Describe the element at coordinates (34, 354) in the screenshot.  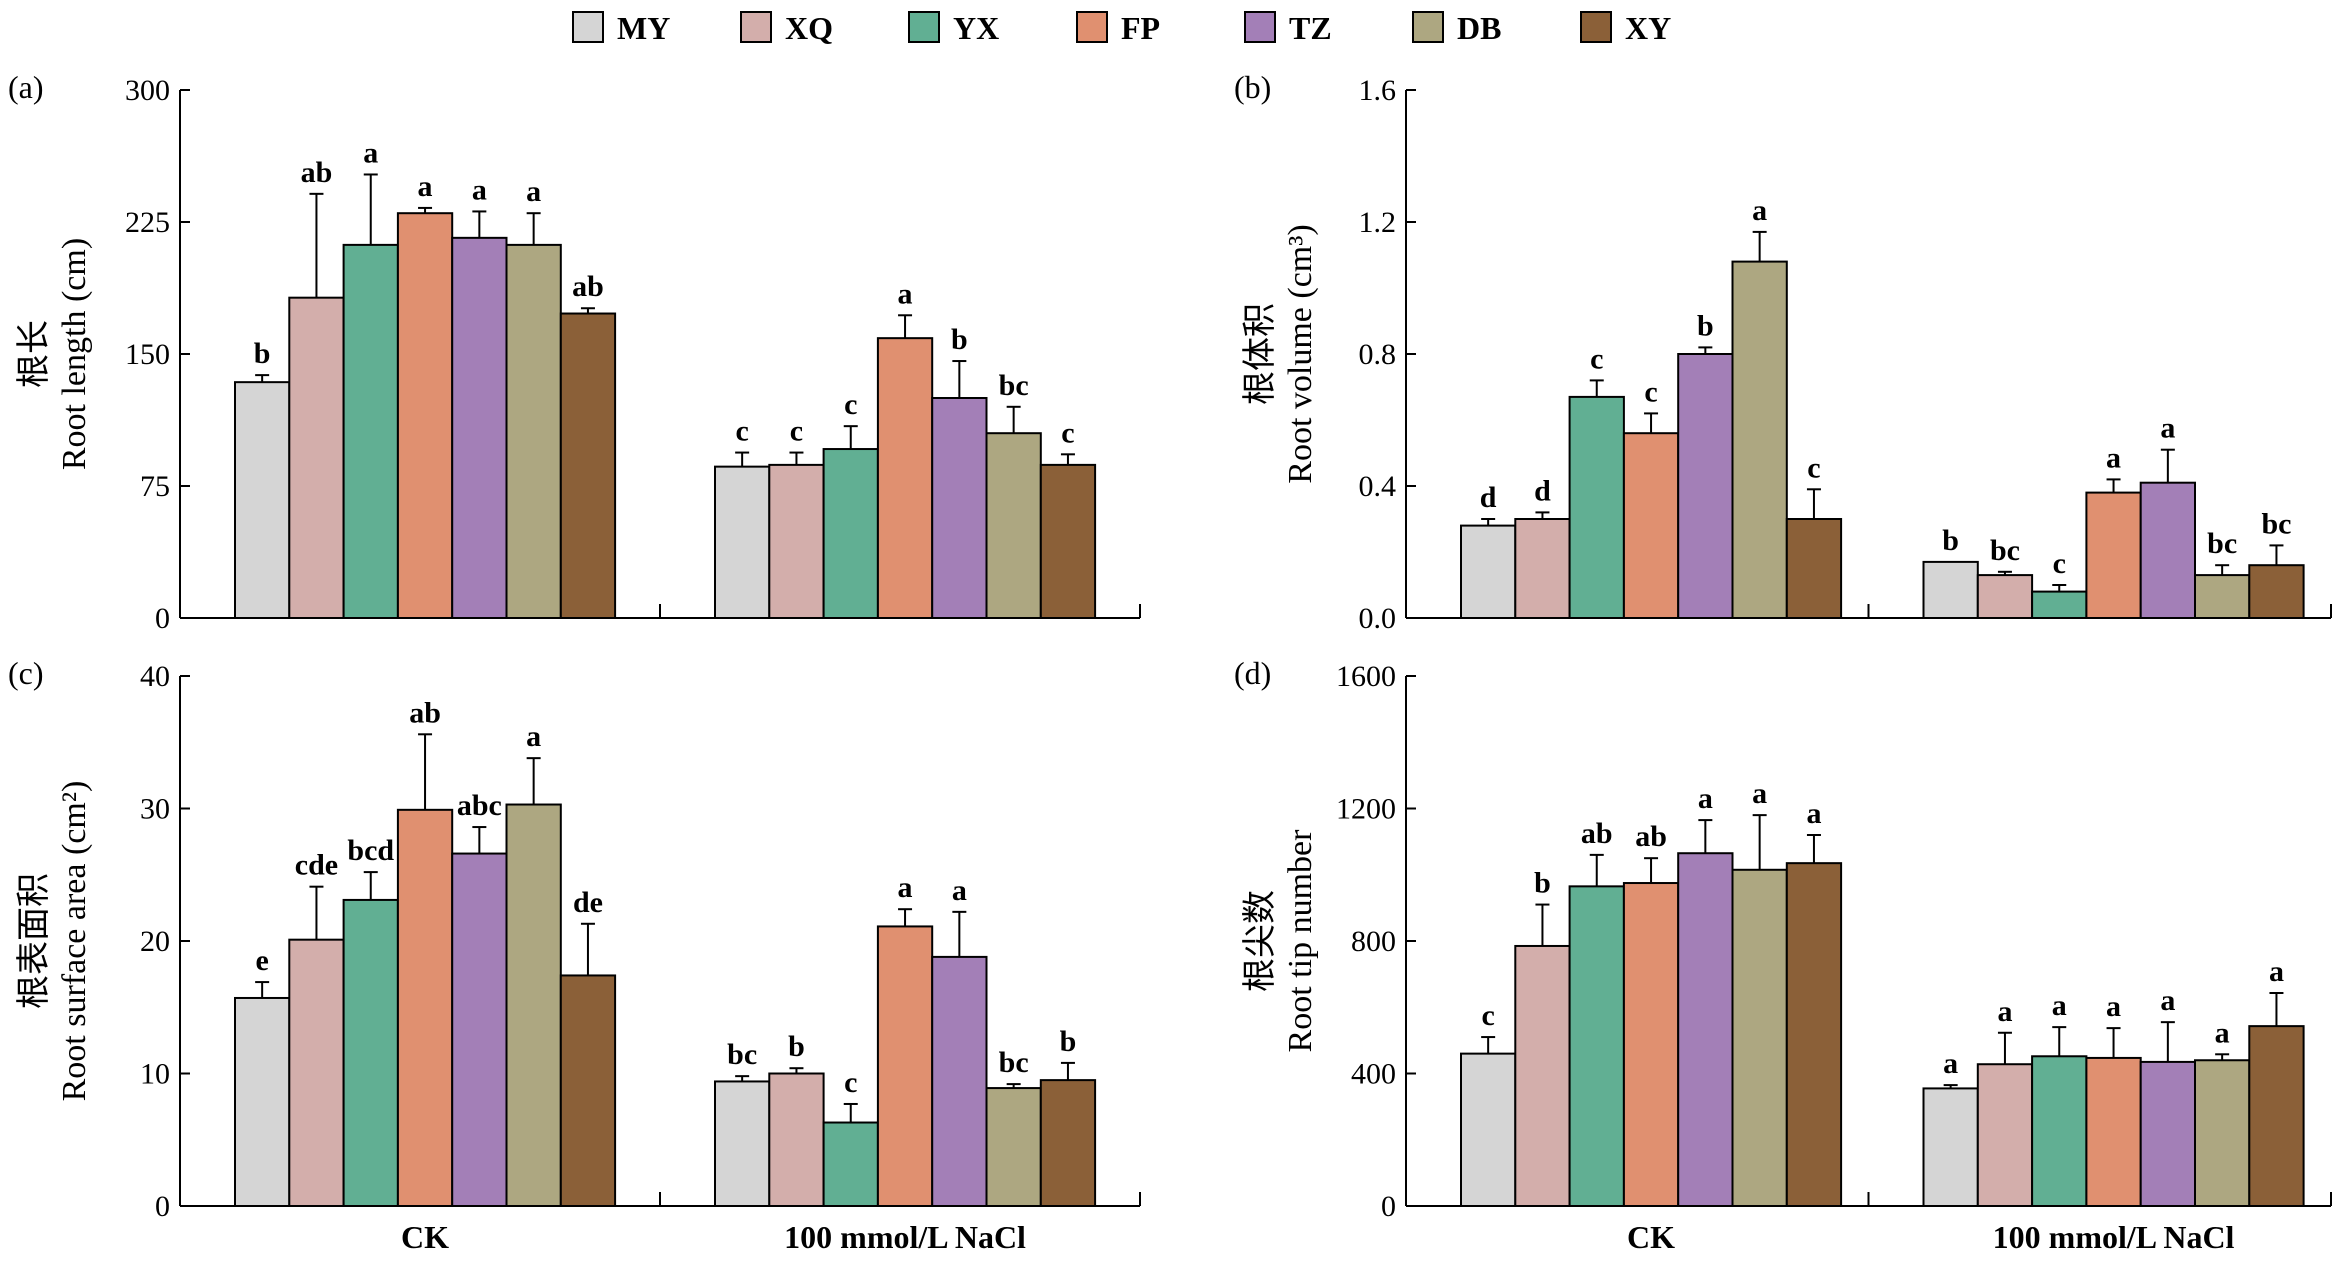
I see `y-axis-label-cn: 根长` at that location.